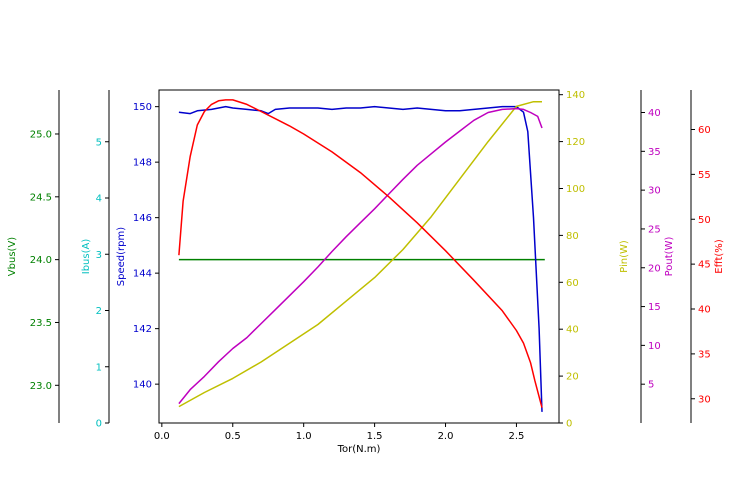 This screenshot has width=750, height=496. Describe the element at coordinates (162, 436) in the screenshot. I see `x-tick-label: 0.0` at that location.